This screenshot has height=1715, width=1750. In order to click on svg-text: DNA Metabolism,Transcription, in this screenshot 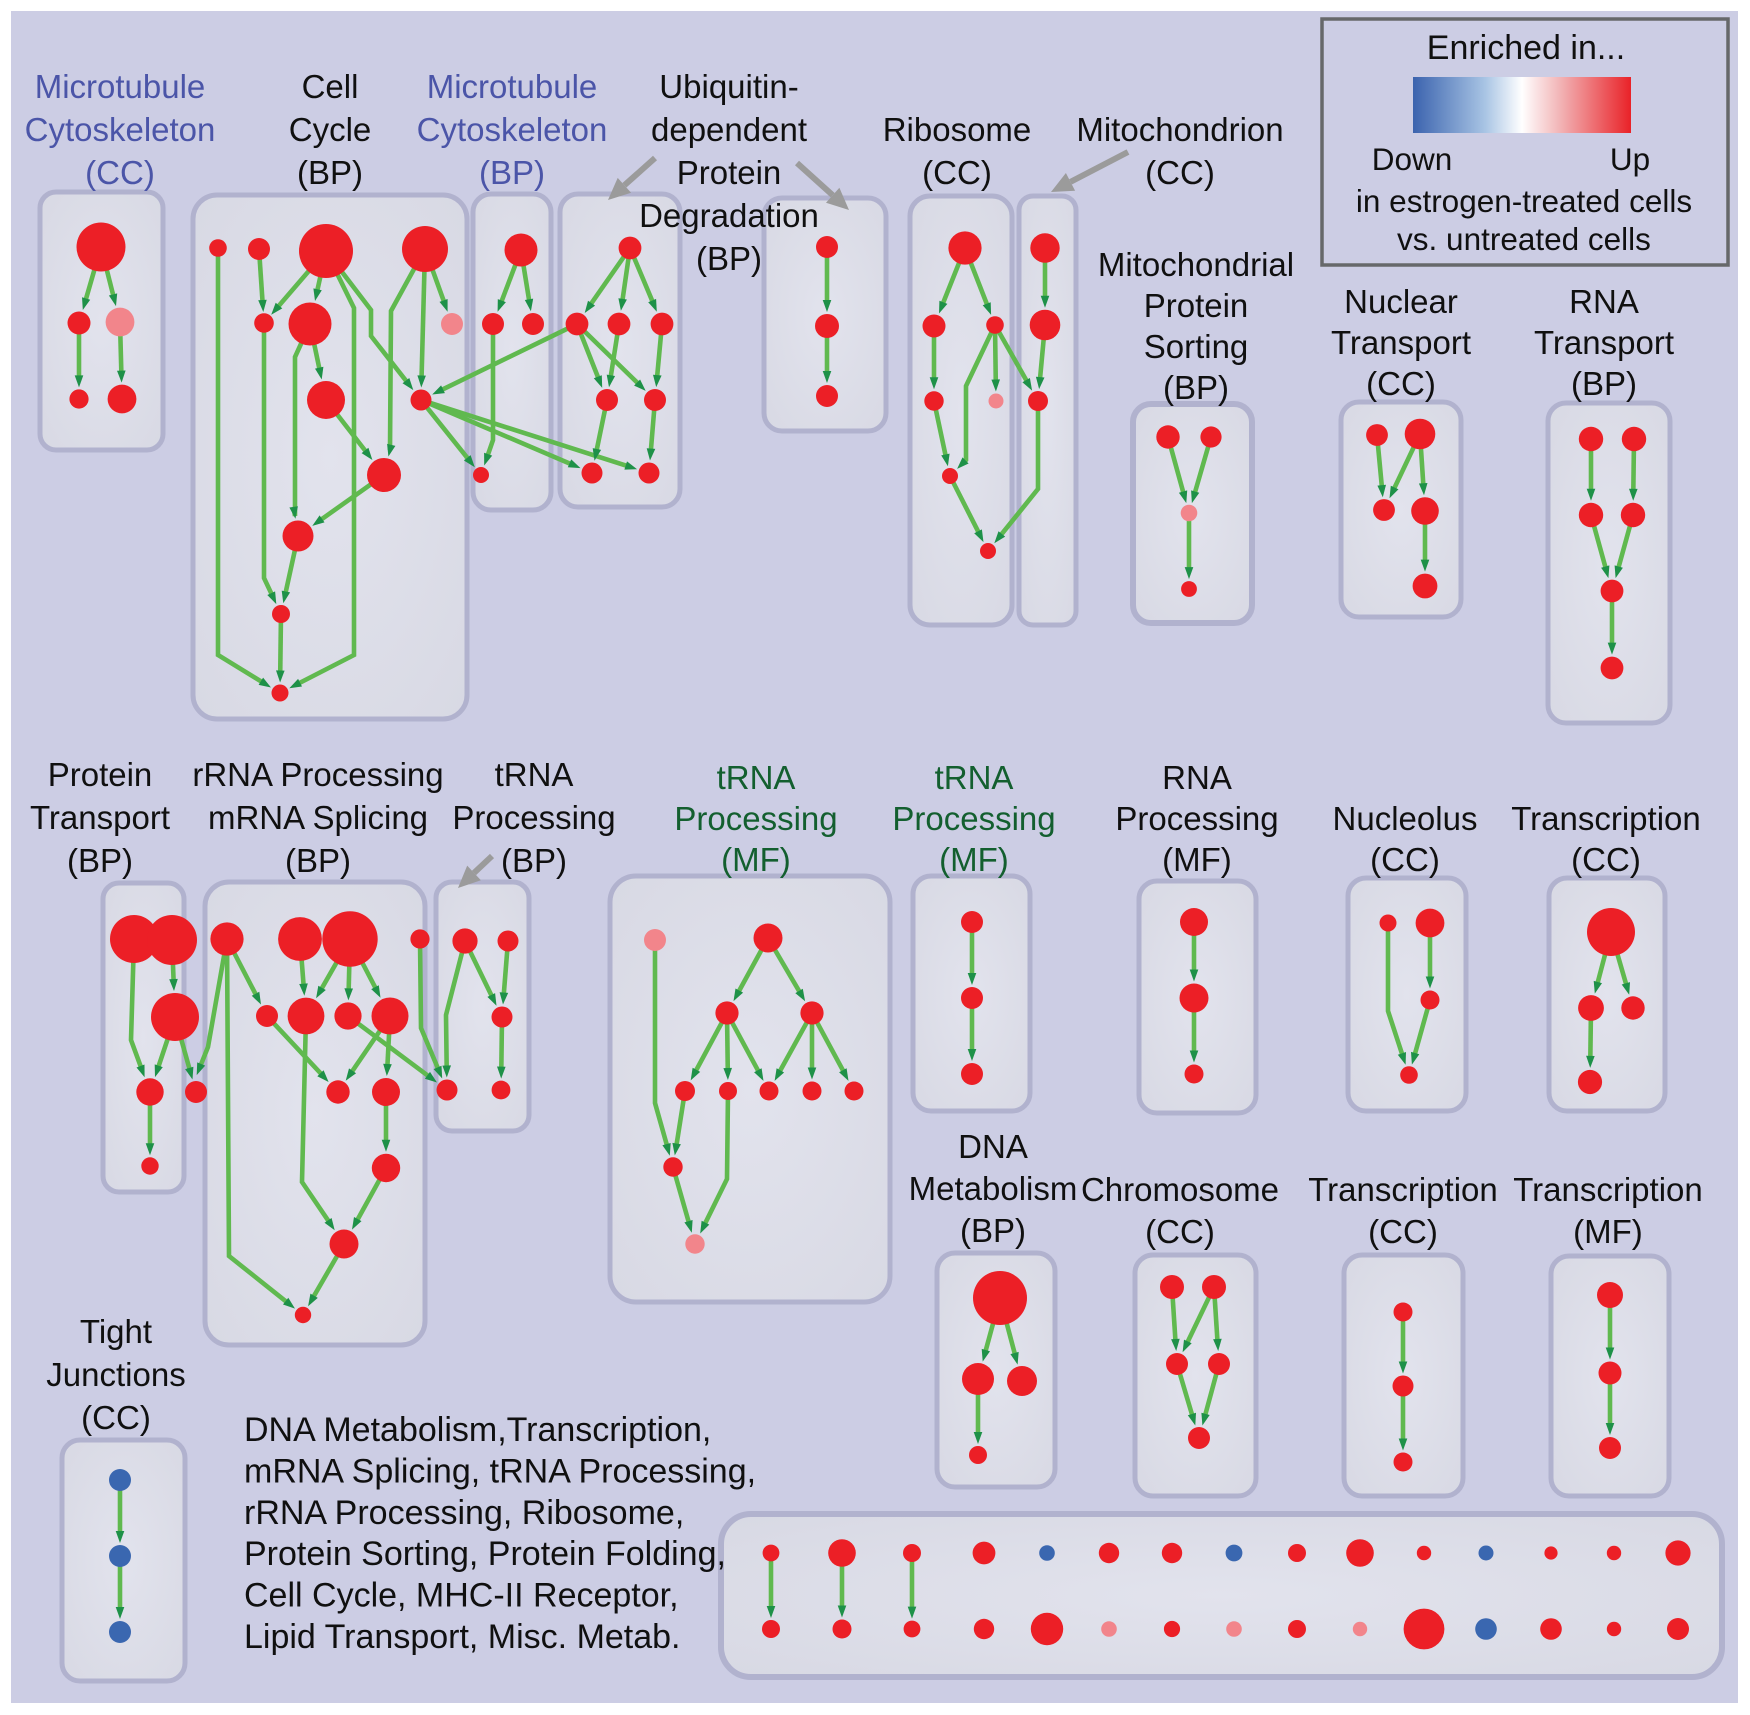, I will do `click(477, 1430)`.